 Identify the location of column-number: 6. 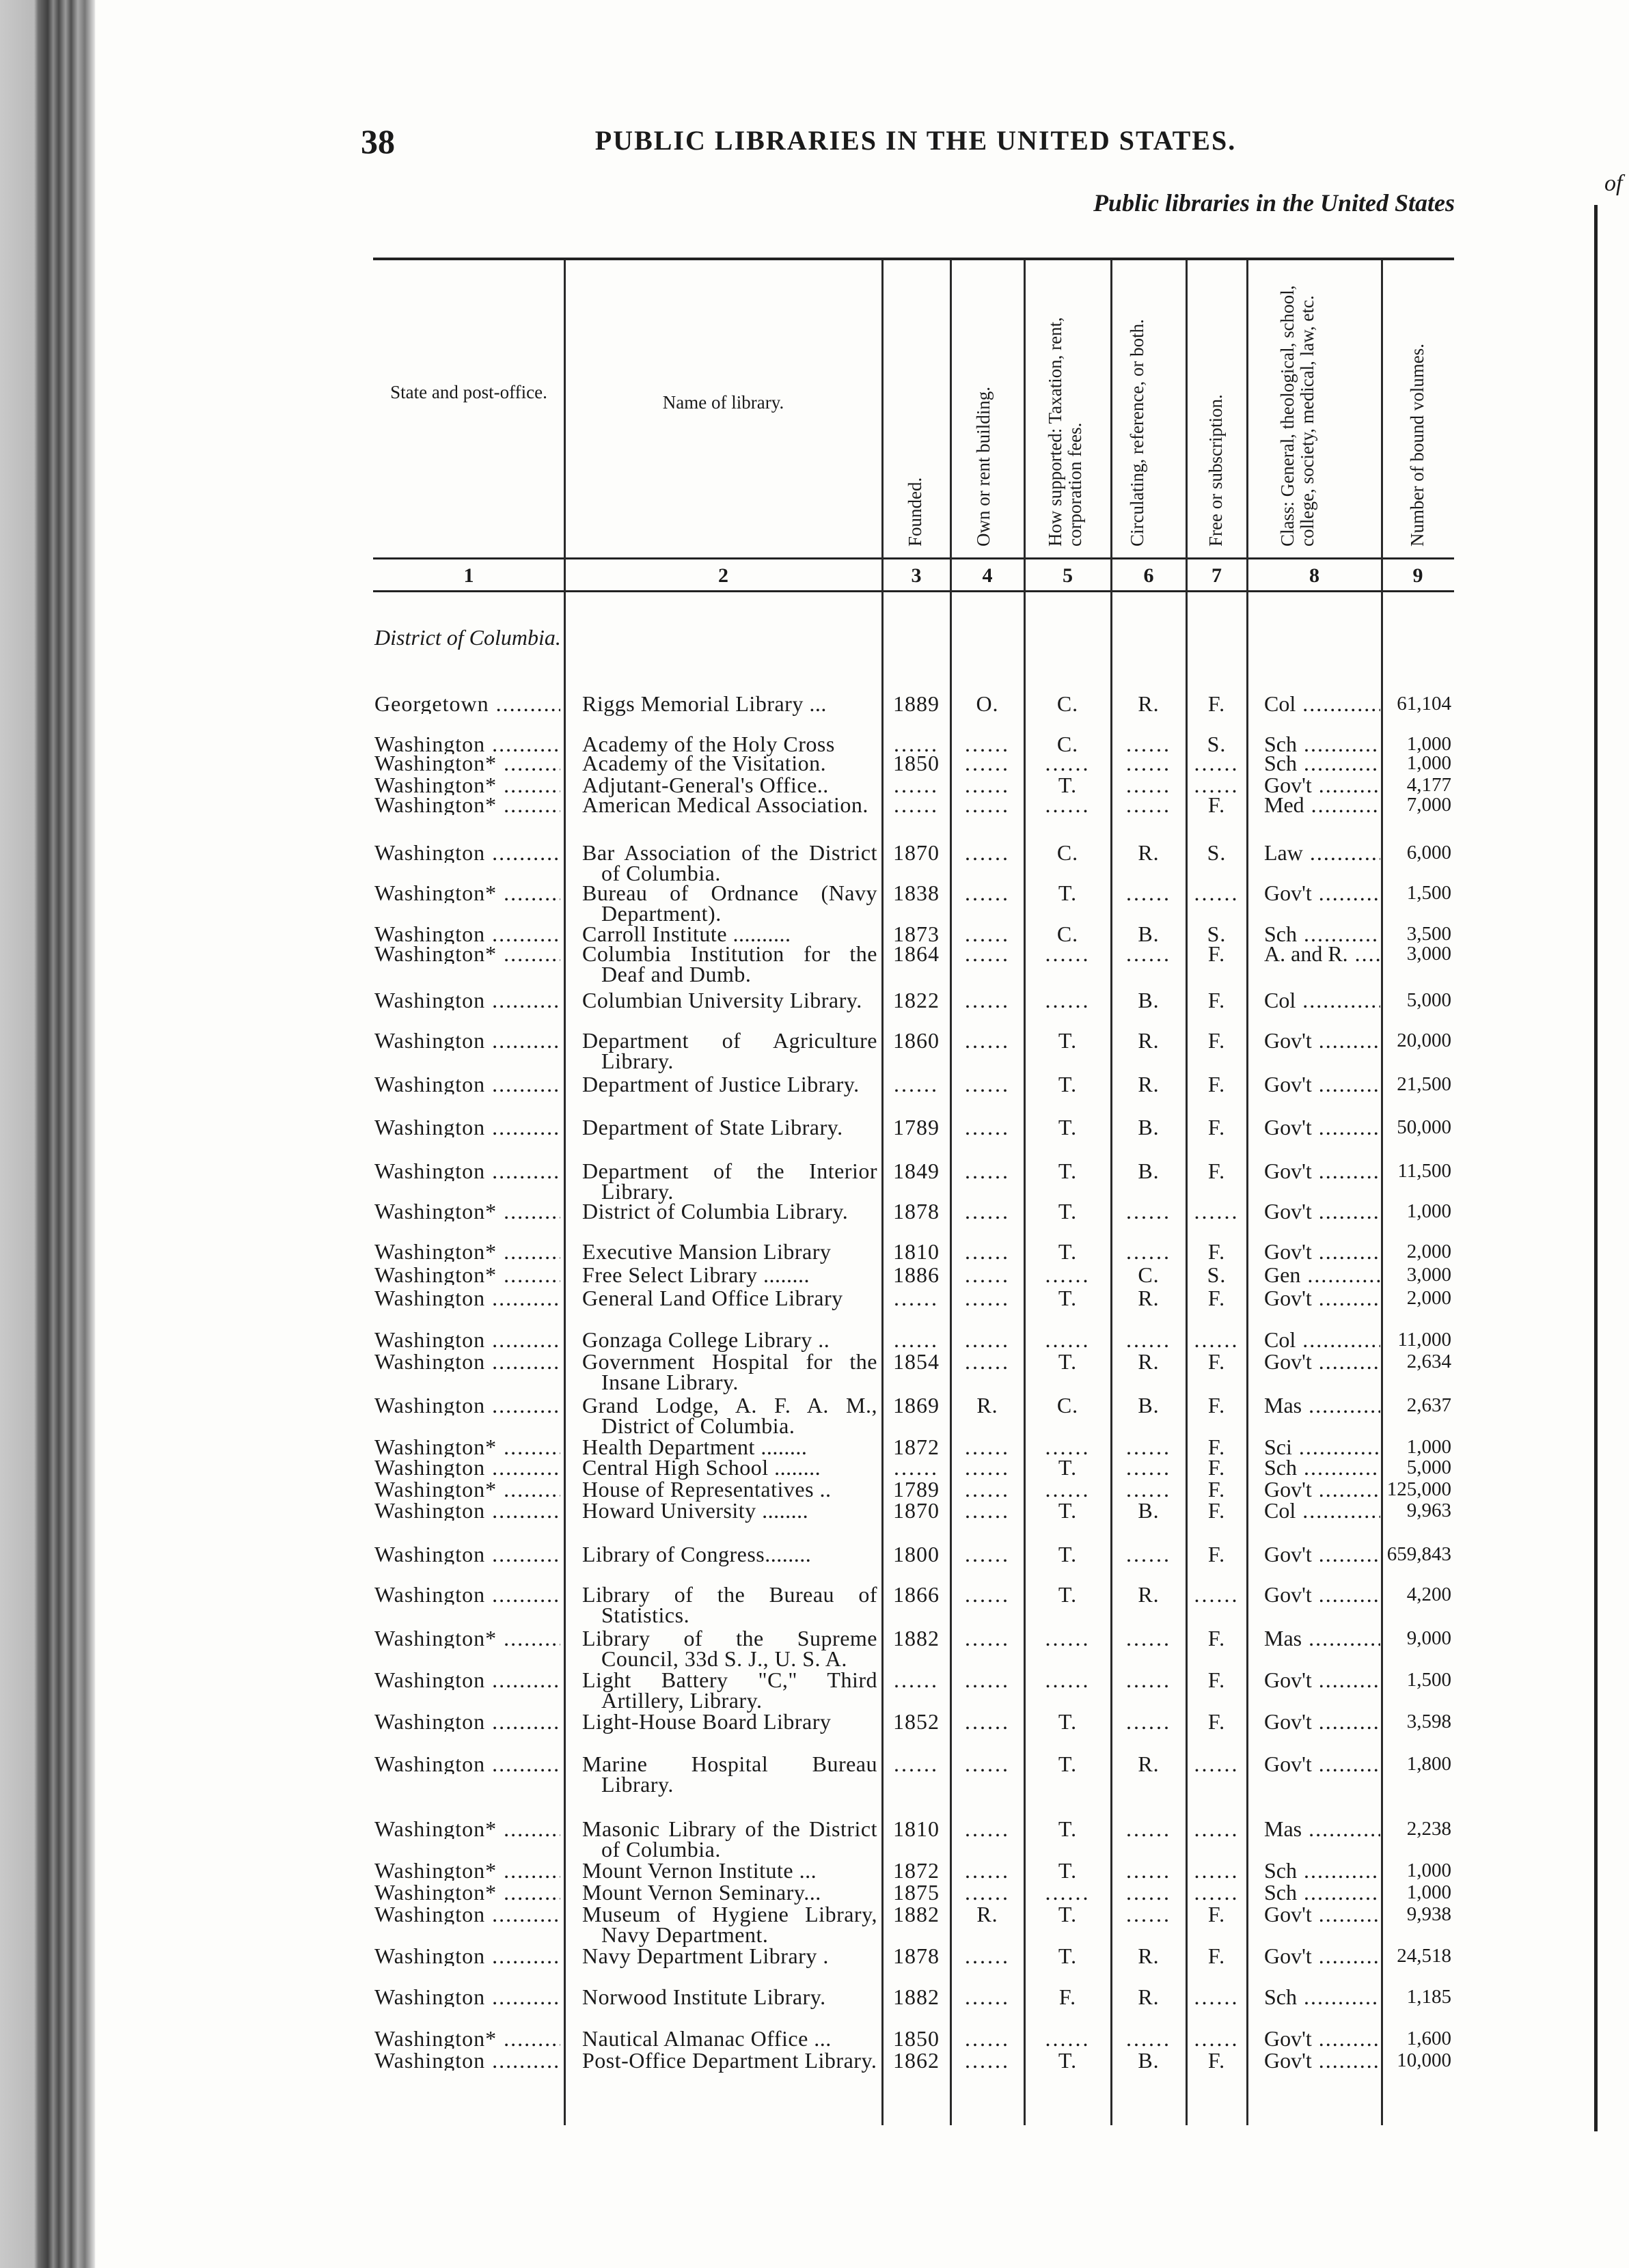
(1148, 575).